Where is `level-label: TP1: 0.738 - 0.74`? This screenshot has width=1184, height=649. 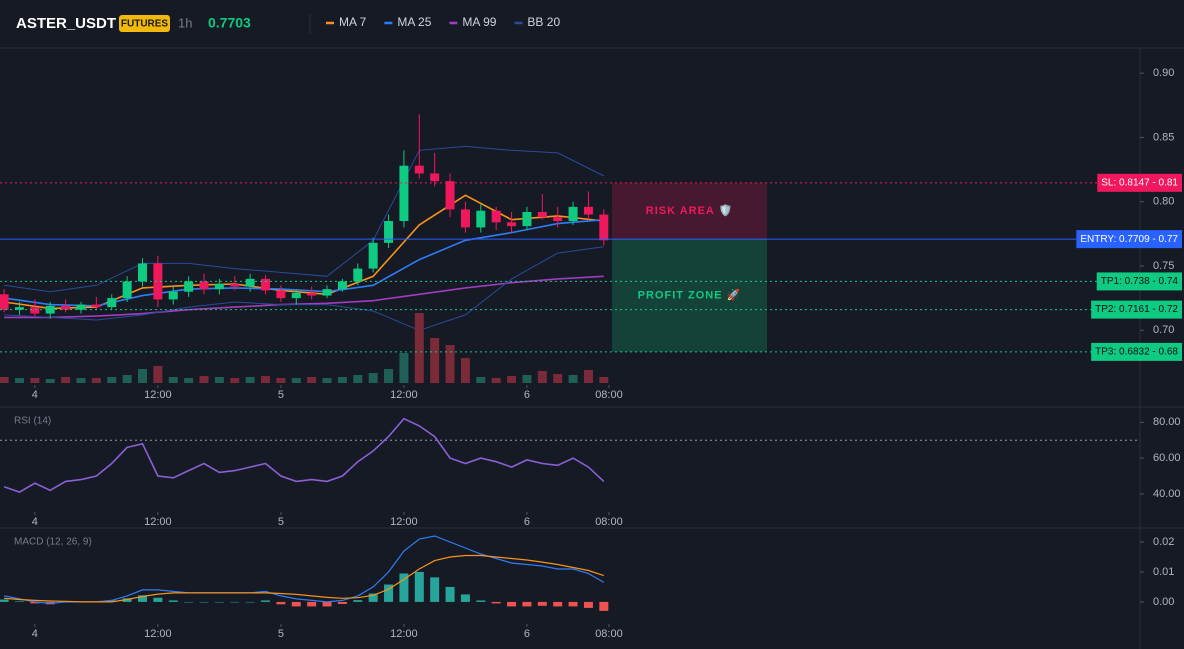
level-label: TP1: 0.738 - 0.74 is located at coordinates (1140, 281).